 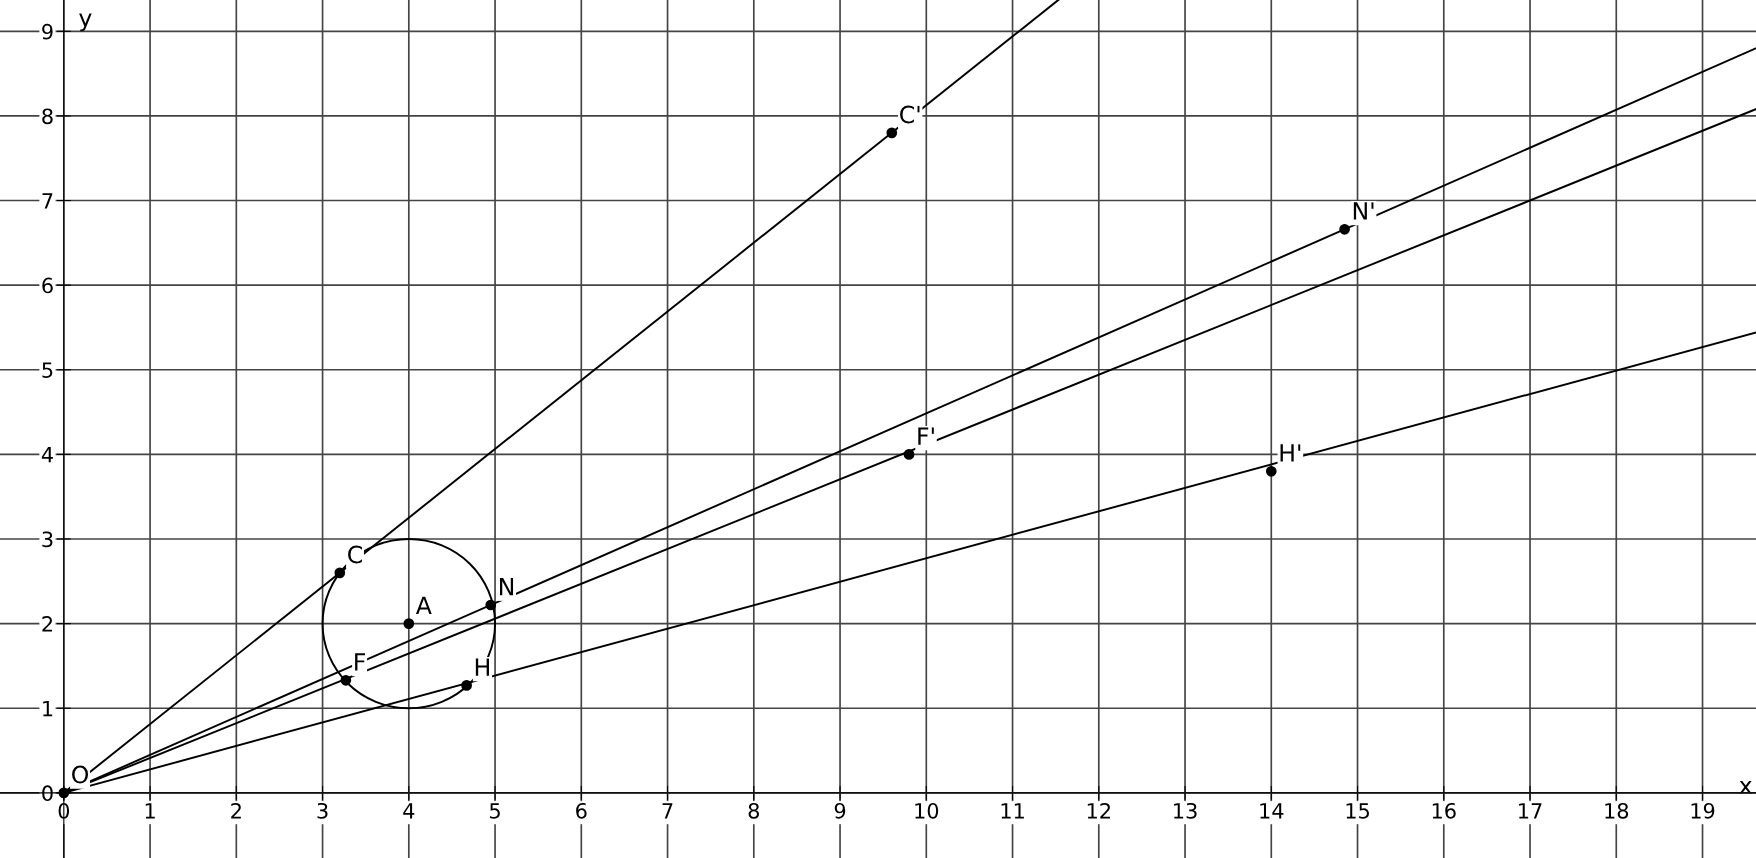 What do you see at coordinates (48, 708) in the screenshot?
I see `y-tick-label: 1` at bounding box center [48, 708].